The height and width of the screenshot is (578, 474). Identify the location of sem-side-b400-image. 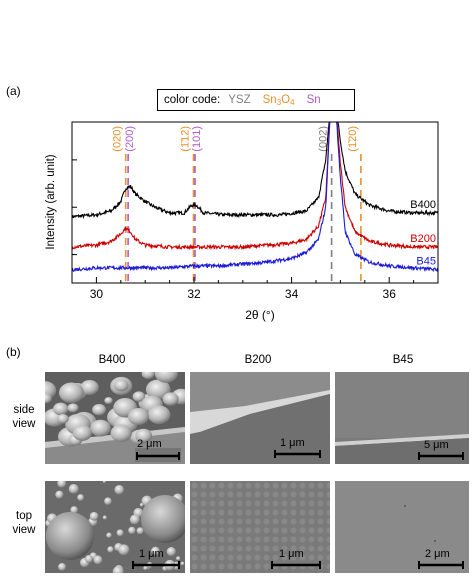
(115, 418).